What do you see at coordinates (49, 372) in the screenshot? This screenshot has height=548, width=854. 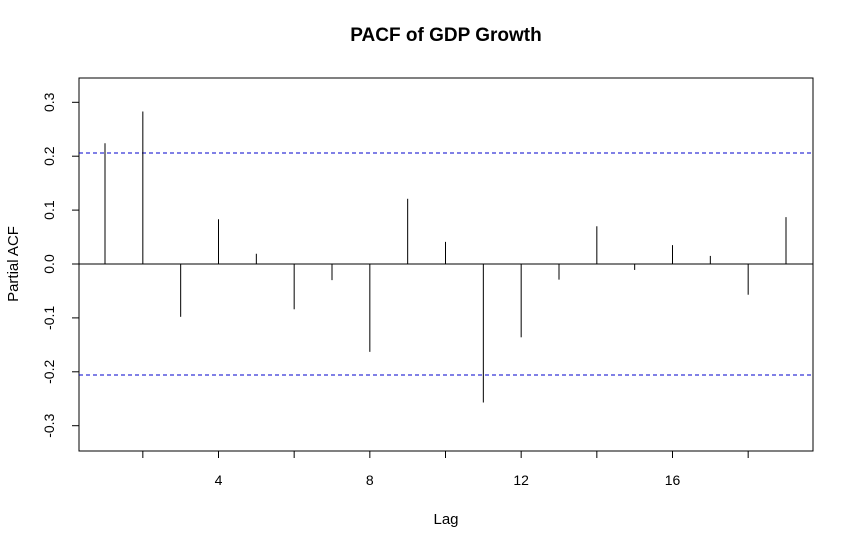 I see `y-tick-label: -0.2` at bounding box center [49, 372].